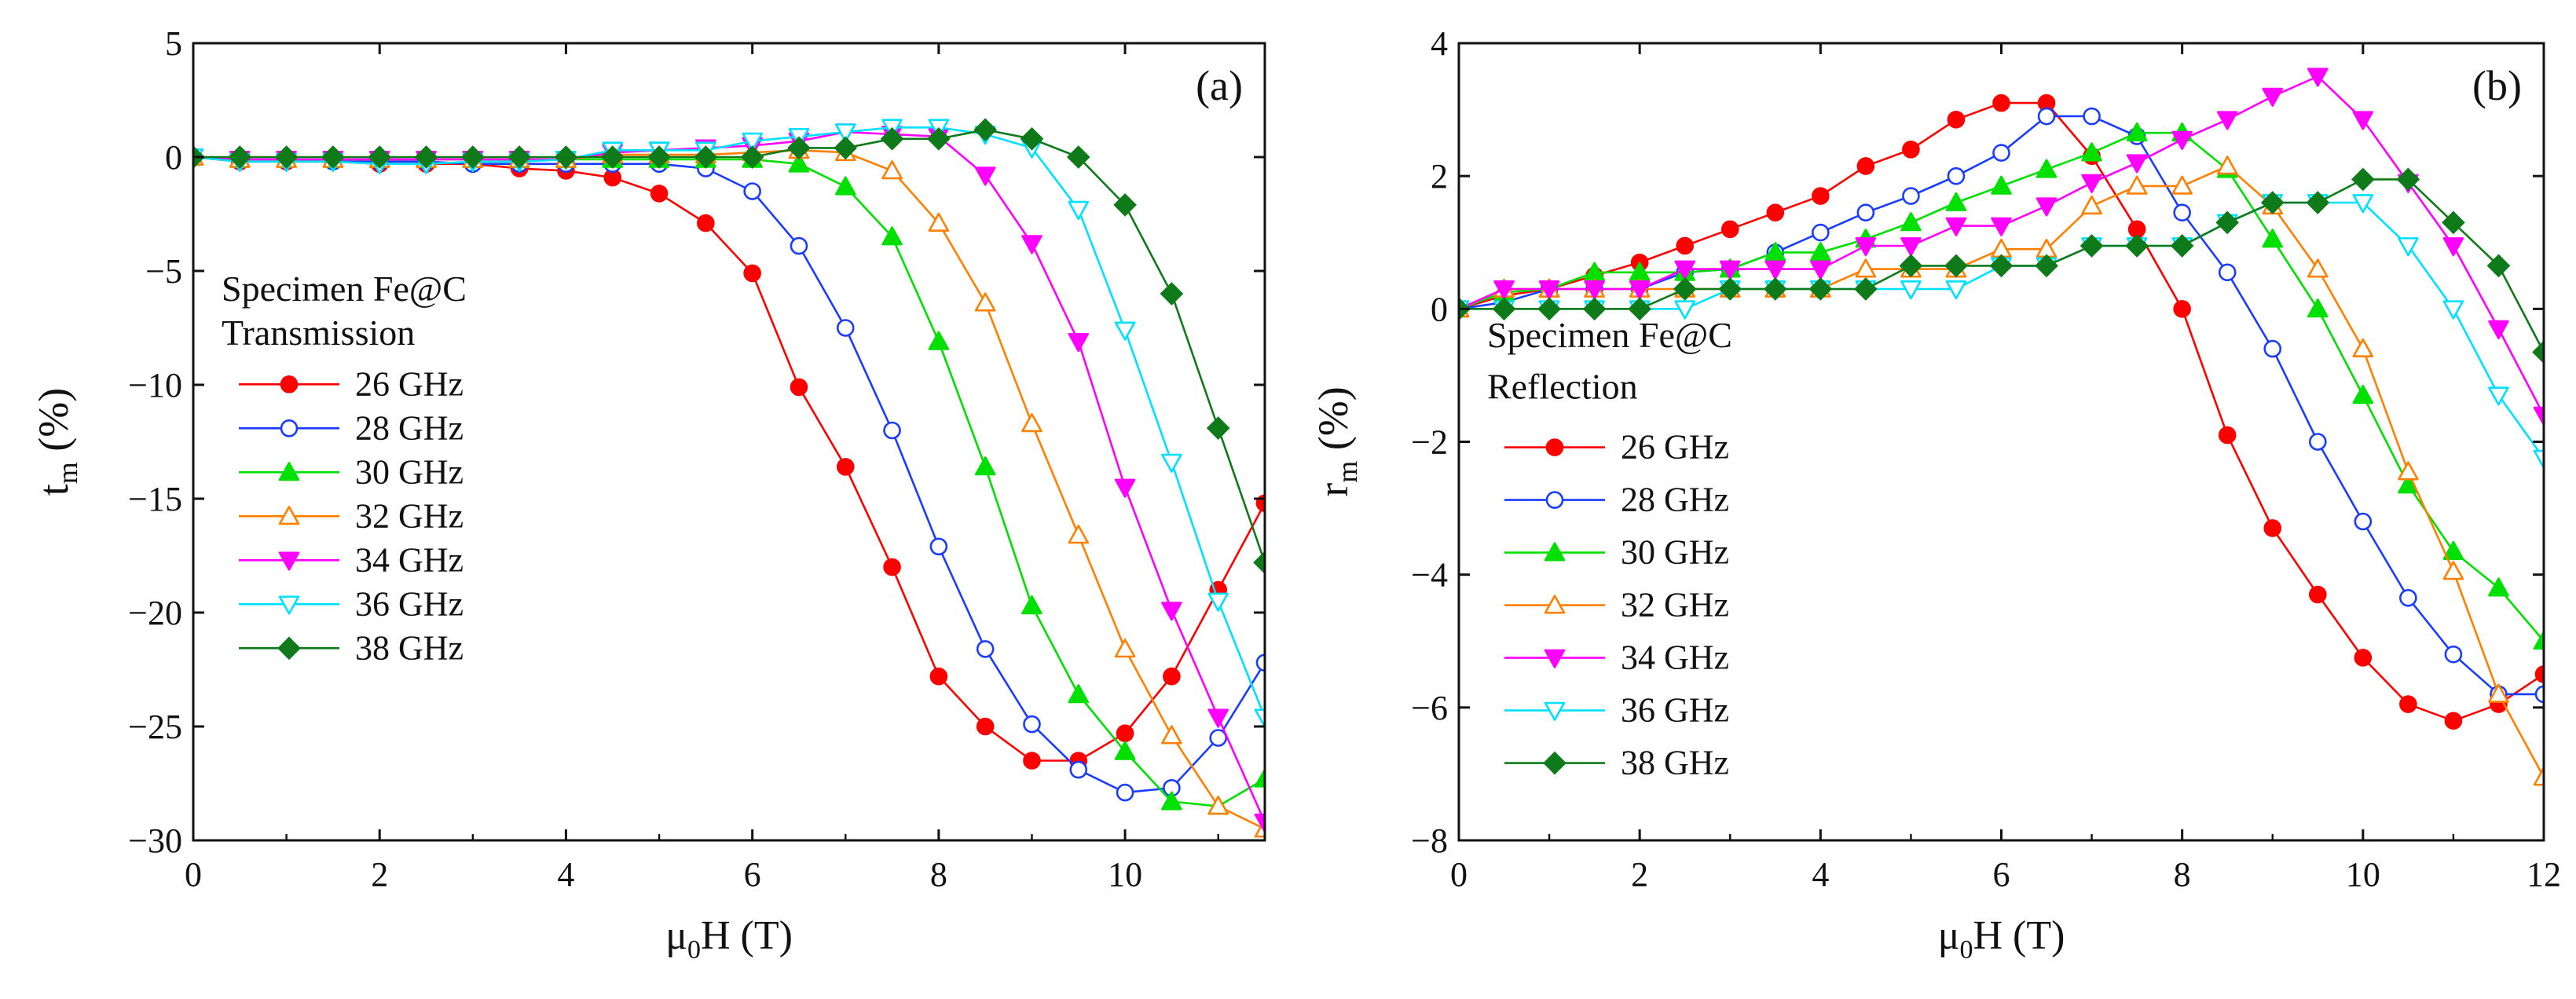 The width and height of the screenshot is (2576, 999). Describe the element at coordinates (155, 499) in the screenshot. I see `y-tick-label: −15` at that location.